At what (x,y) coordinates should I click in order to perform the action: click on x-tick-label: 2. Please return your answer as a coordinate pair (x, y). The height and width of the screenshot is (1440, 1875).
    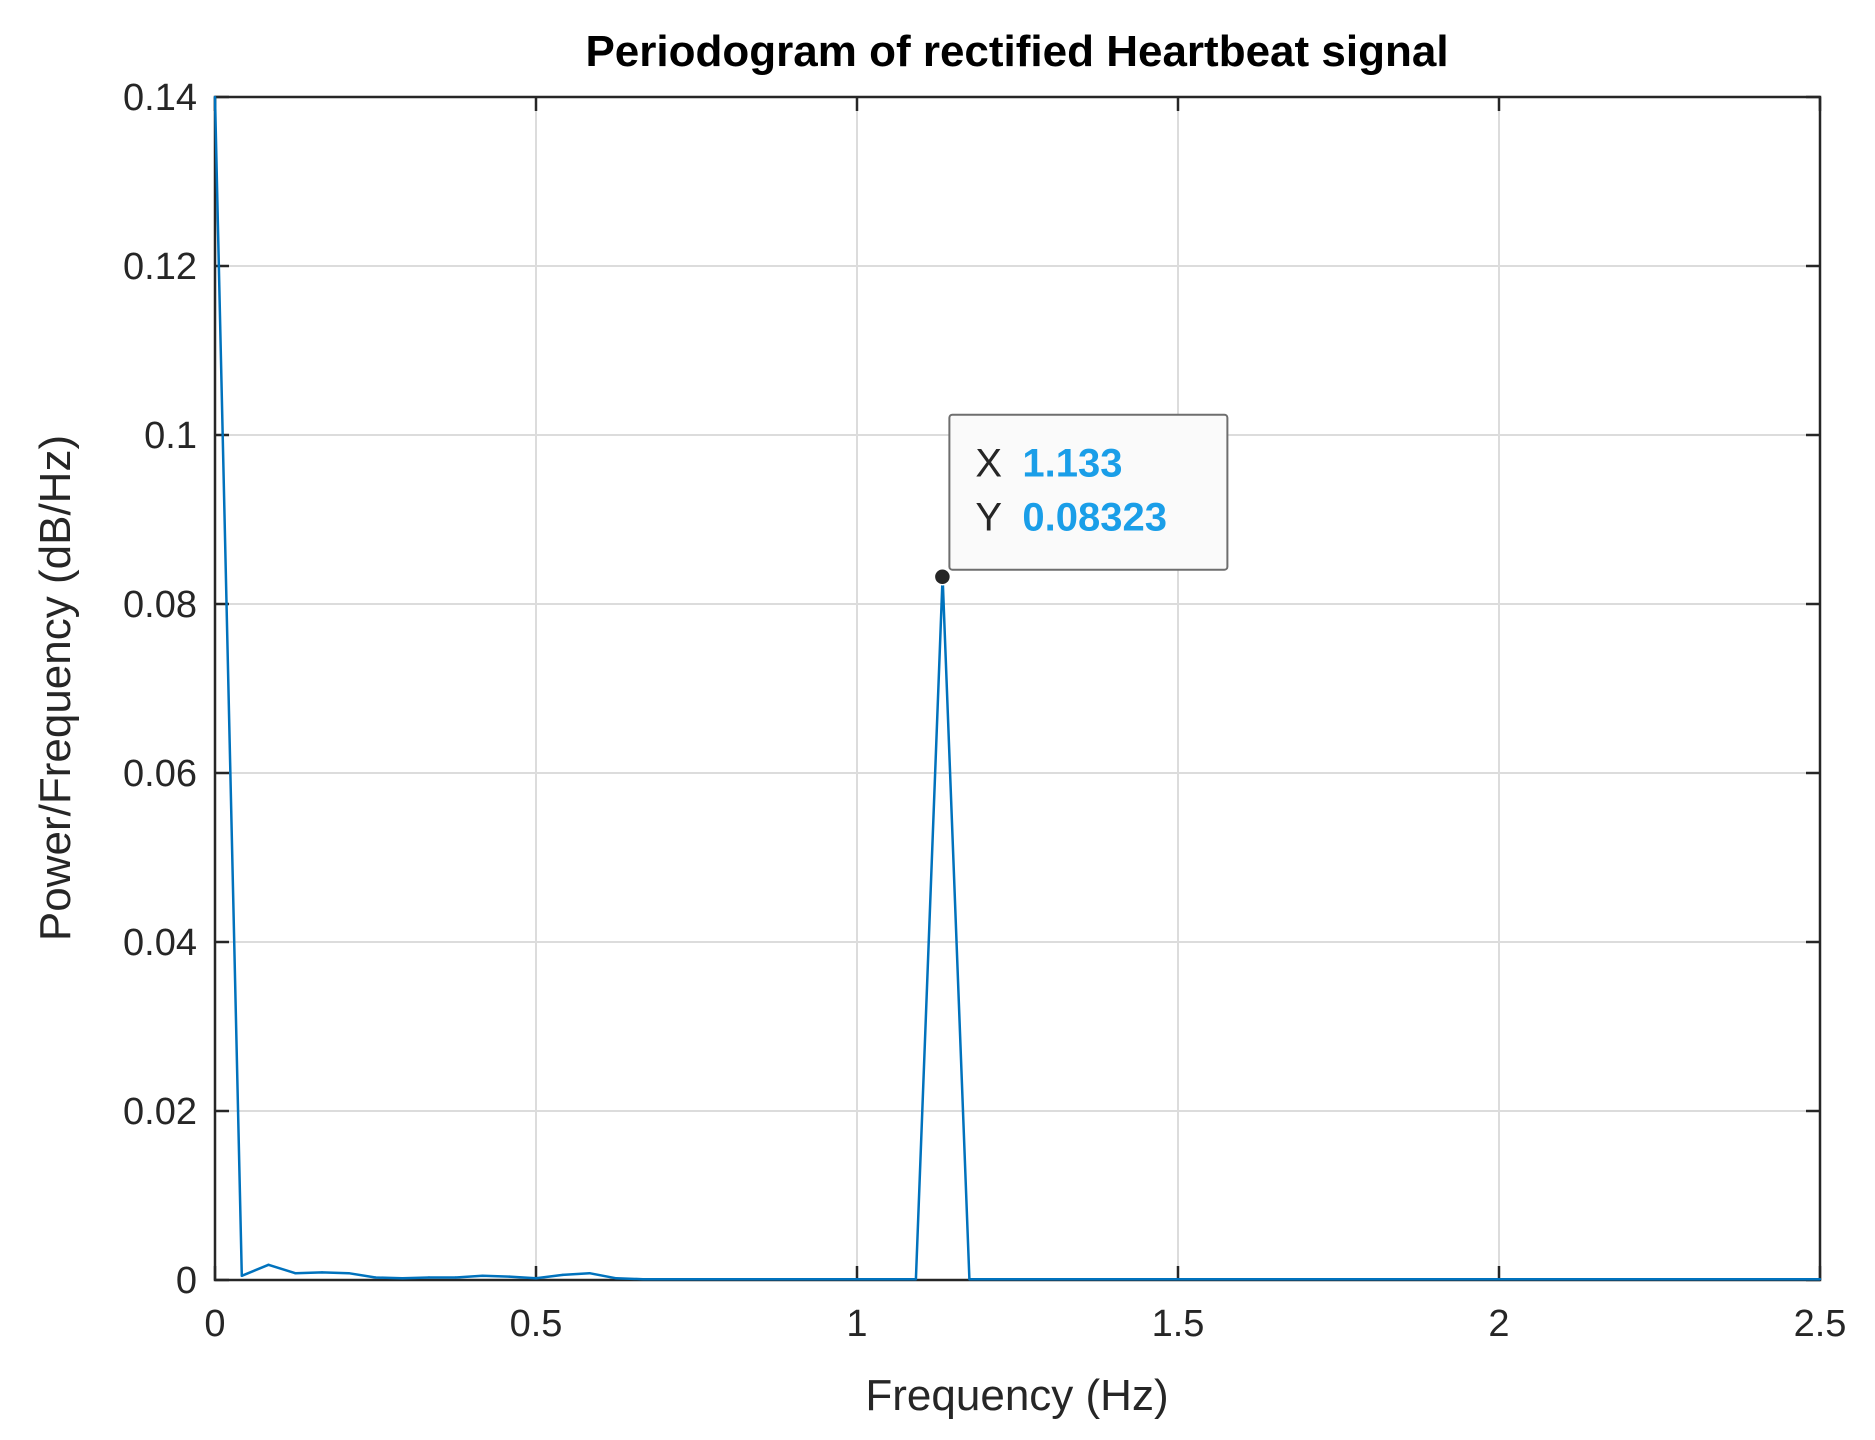
    Looking at the image, I should click on (1498, 1324).